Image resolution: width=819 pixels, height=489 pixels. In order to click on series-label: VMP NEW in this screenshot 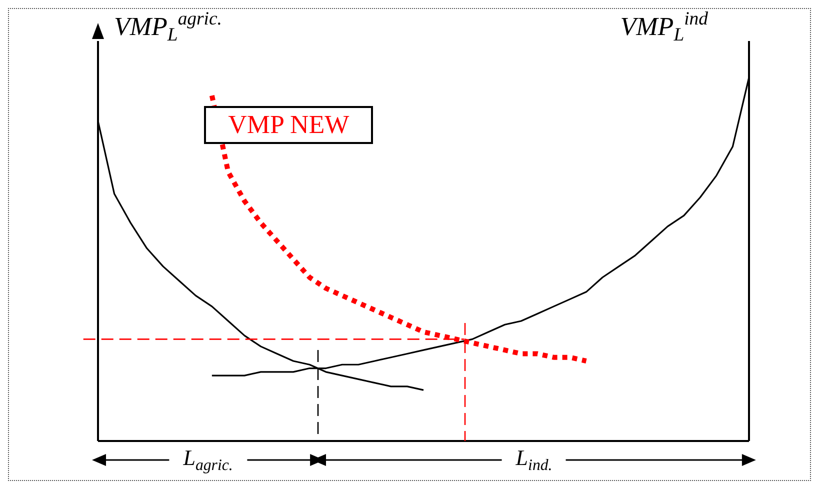, I will do `click(289, 125)`.